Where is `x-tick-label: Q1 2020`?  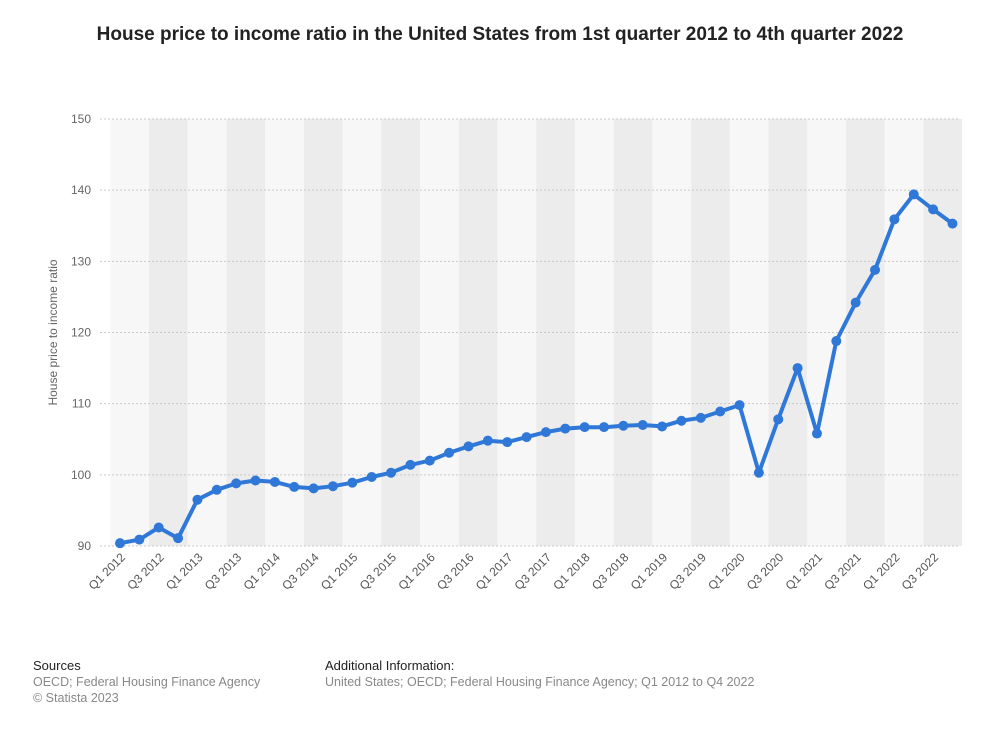 x-tick-label: Q1 2020 is located at coordinates (726, 571).